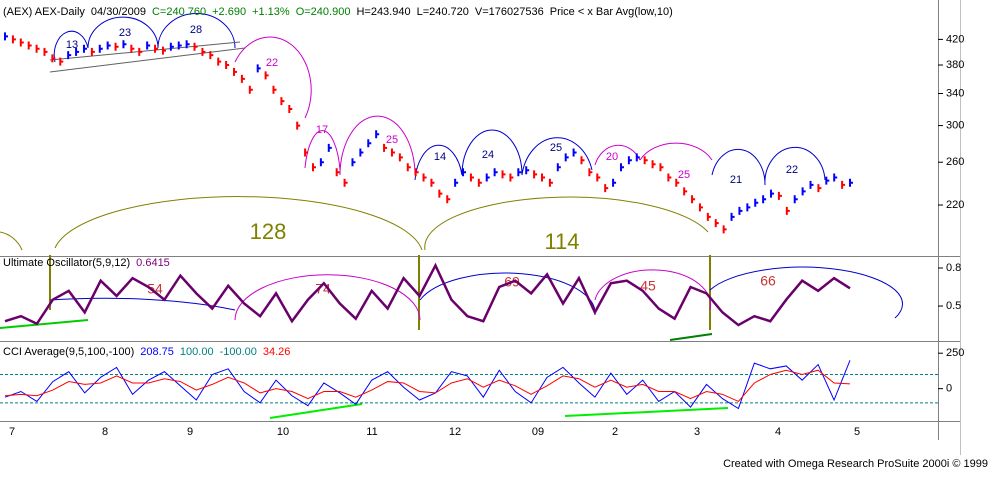 The image size is (993, 477). What do you see at coordinates (955, 353) in the screenshot?
I see `y-tick-label: 250` at bounding box center [955, 353].